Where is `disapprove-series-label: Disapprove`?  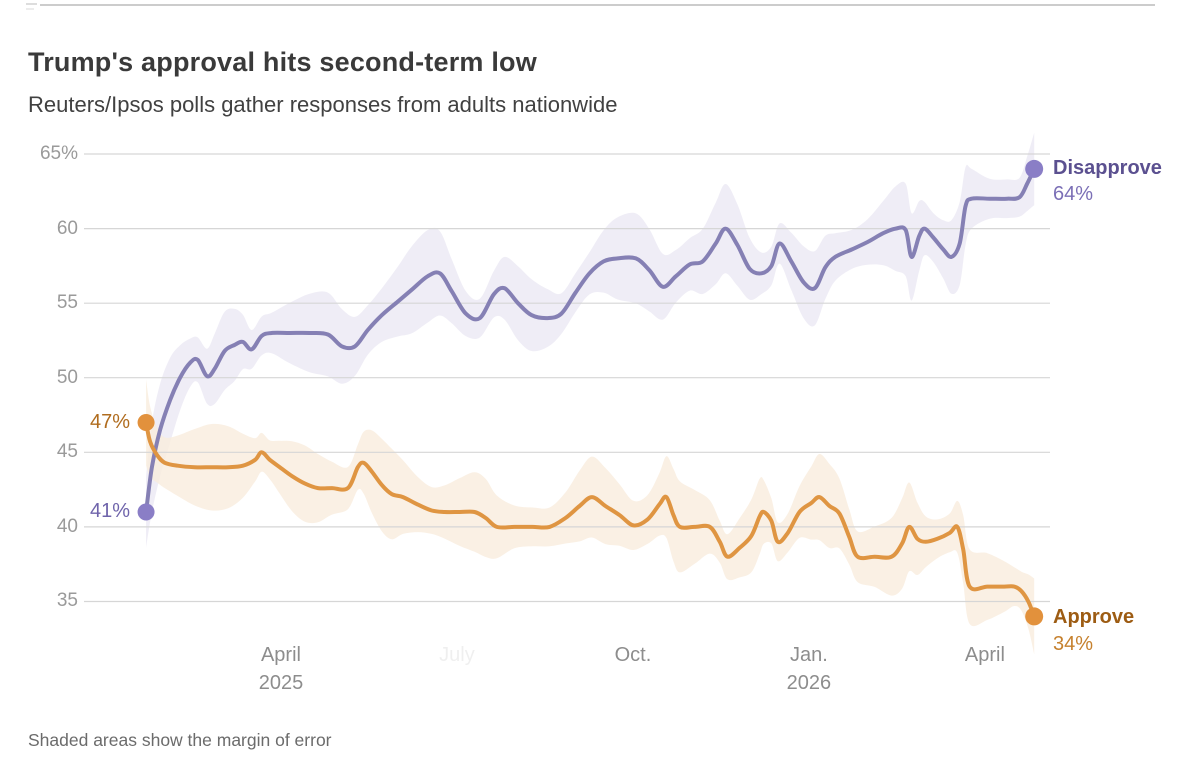
disapprove-series-label: Disapprove is located at coordinates (1107, 168).